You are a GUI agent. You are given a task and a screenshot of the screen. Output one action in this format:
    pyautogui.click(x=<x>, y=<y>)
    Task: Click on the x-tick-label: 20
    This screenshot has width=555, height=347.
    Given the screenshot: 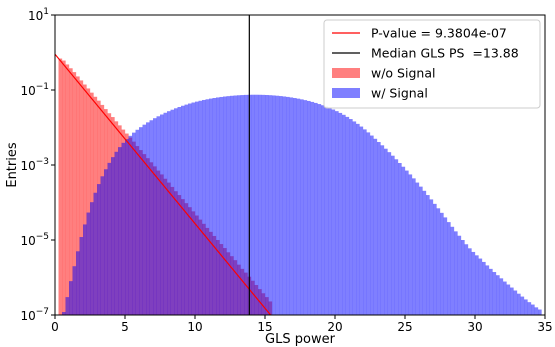 What is the action you would take?
    pyautogui.click(x=334, y=327)
    